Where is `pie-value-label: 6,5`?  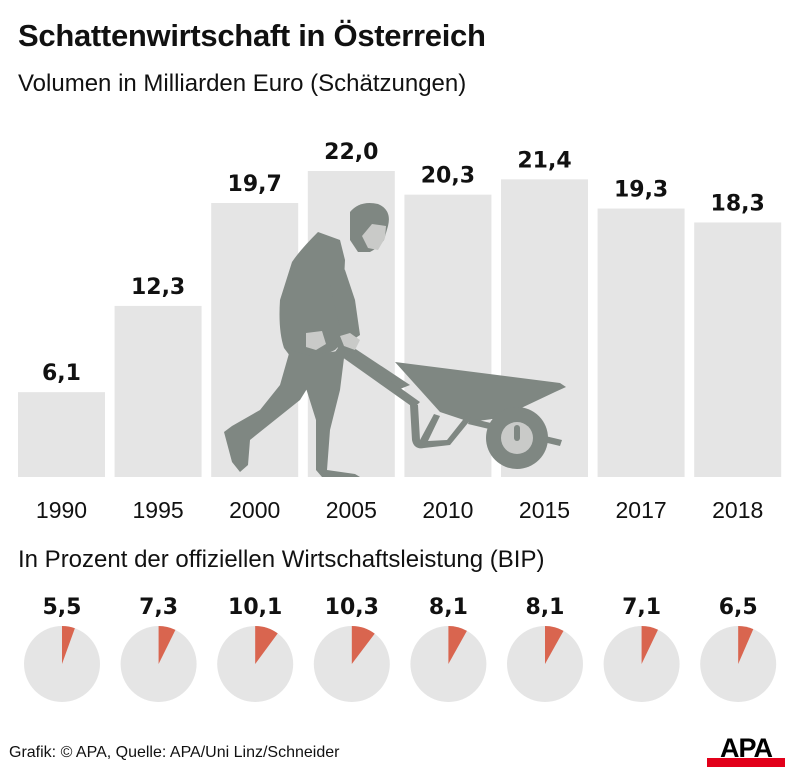 pie-value-label: 6,5 is located at coordinates (738, 607).